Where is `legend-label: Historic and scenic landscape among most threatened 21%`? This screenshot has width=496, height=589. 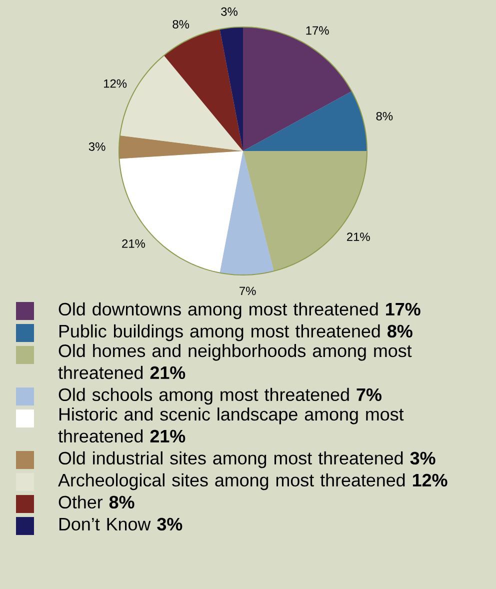
legend-label: Historic and scenic landscape among most threatened 21% is located at coordinates (231, 425).